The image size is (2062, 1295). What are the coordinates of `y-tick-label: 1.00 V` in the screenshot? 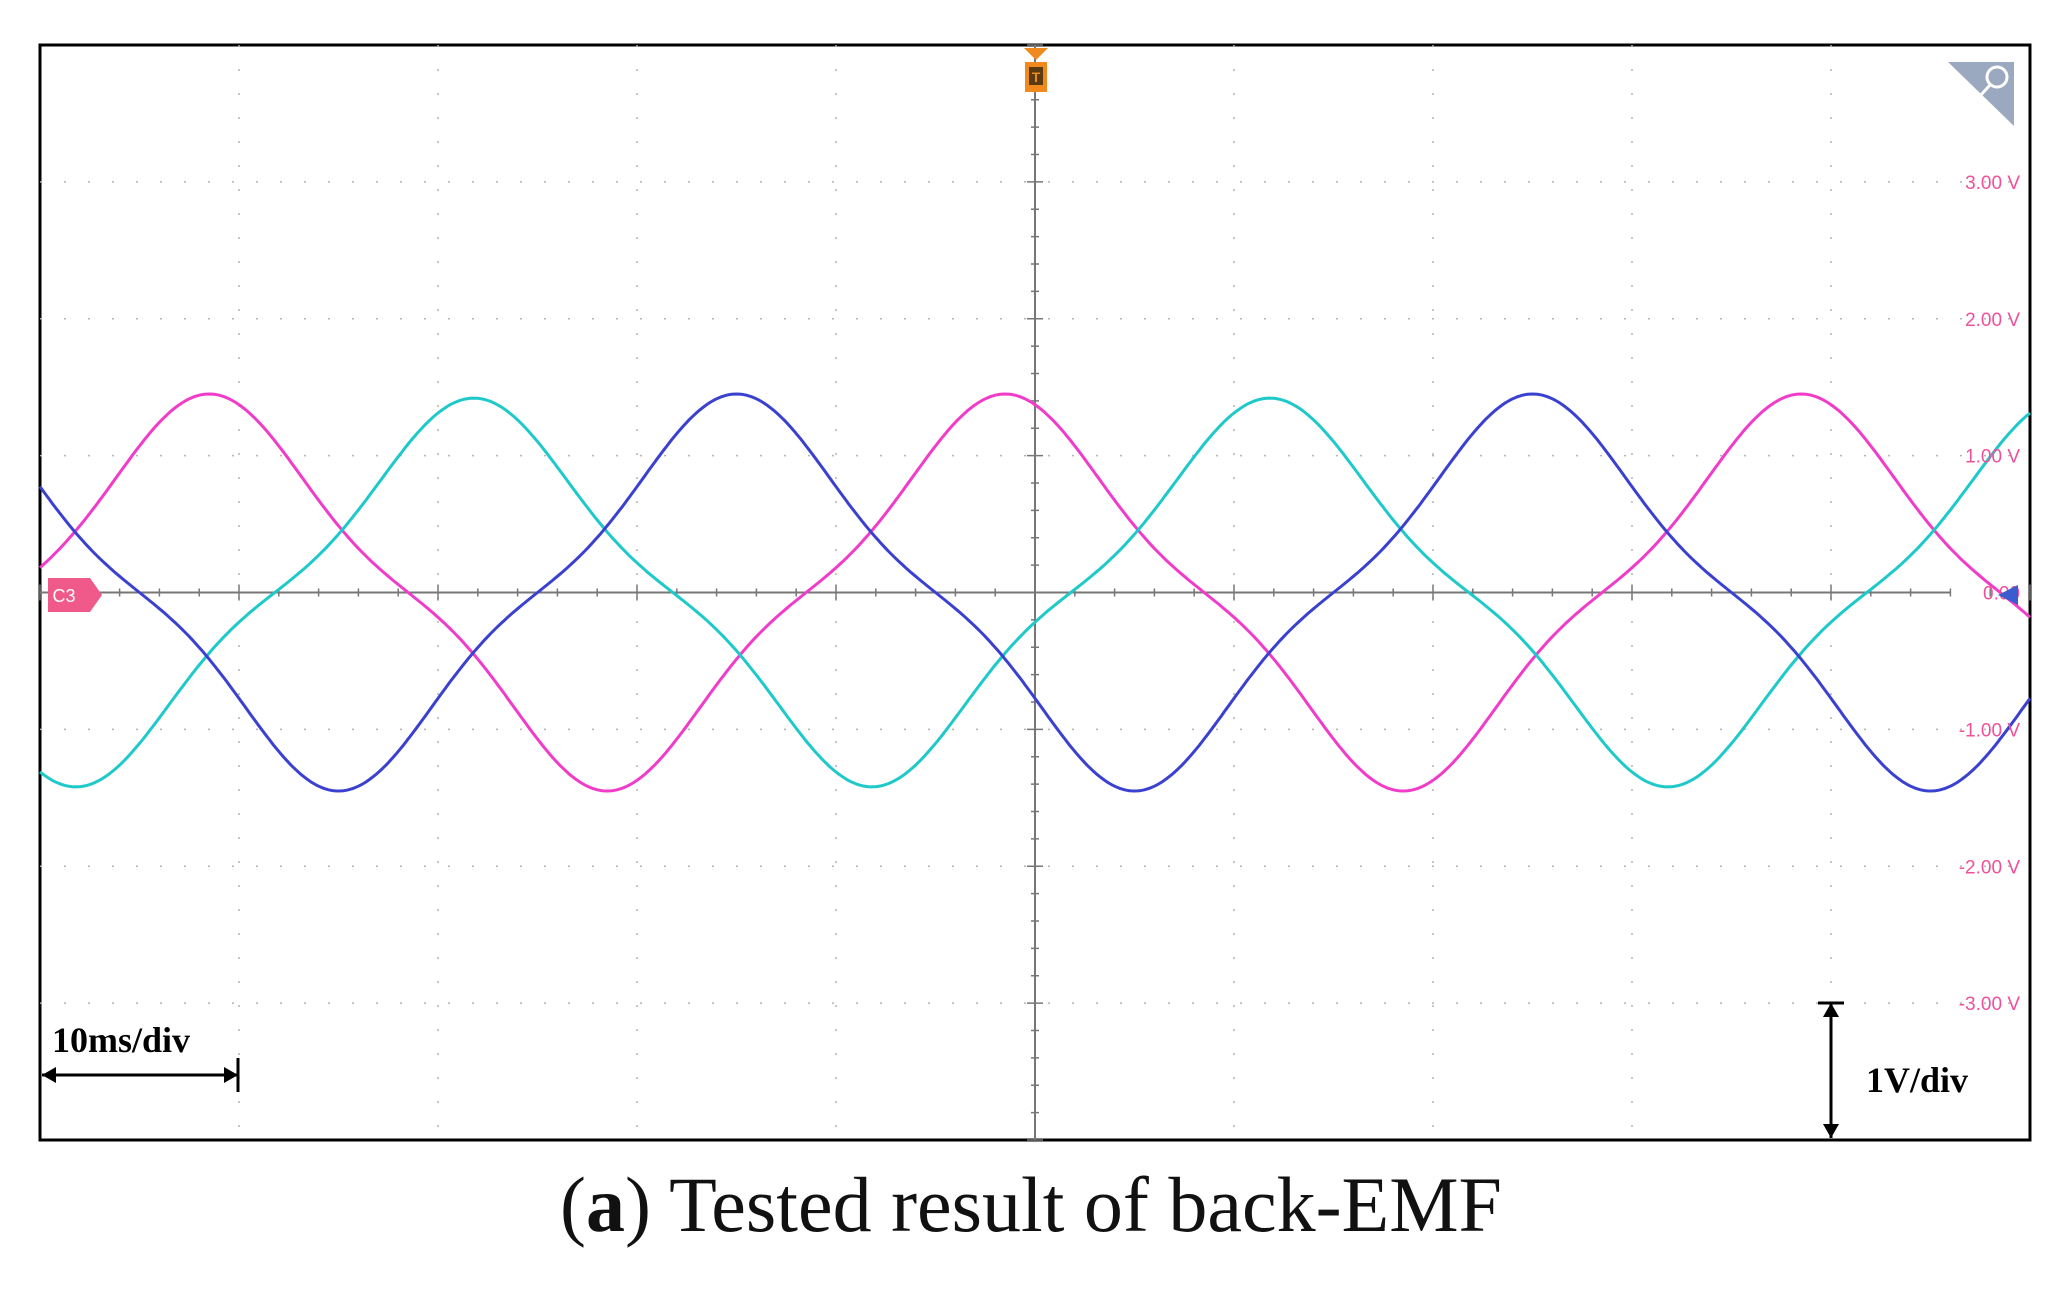 It's located at (1992, 457).